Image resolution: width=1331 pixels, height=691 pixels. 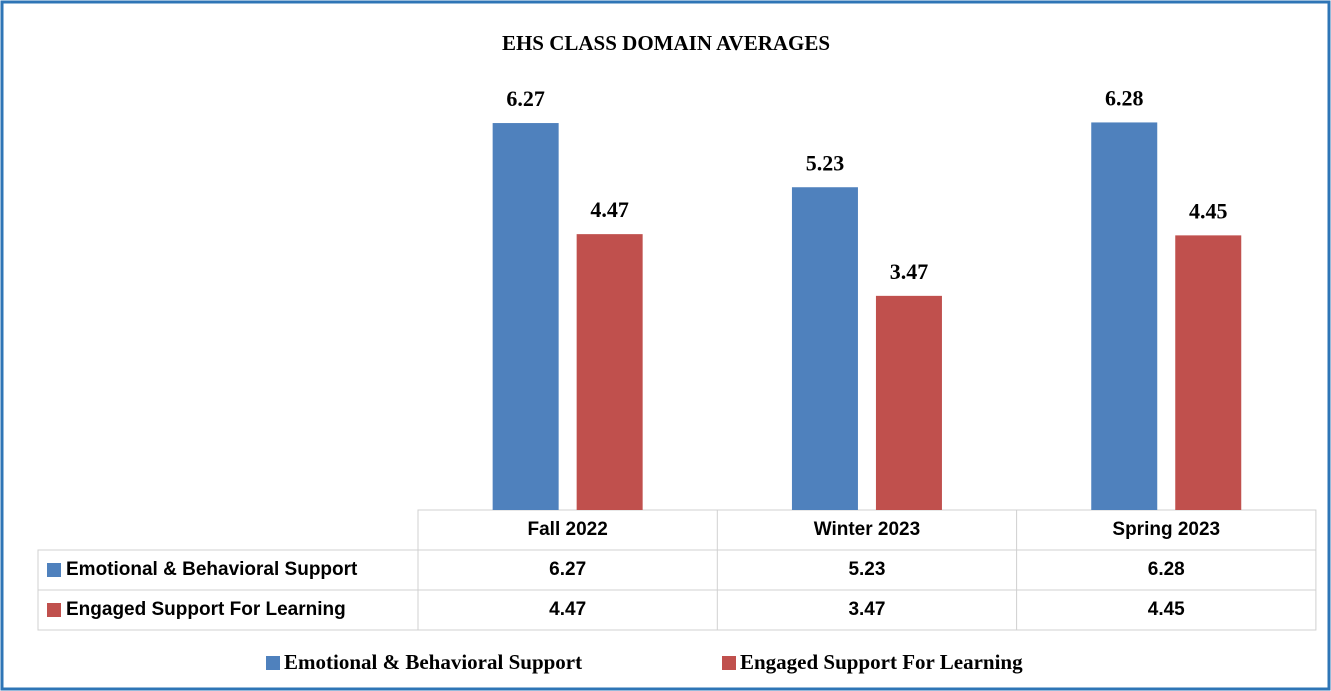 What do you see at coordinates (609, 209) in the screenshot?
I see `data-label: 4.47` at bounding box center [609, 209].